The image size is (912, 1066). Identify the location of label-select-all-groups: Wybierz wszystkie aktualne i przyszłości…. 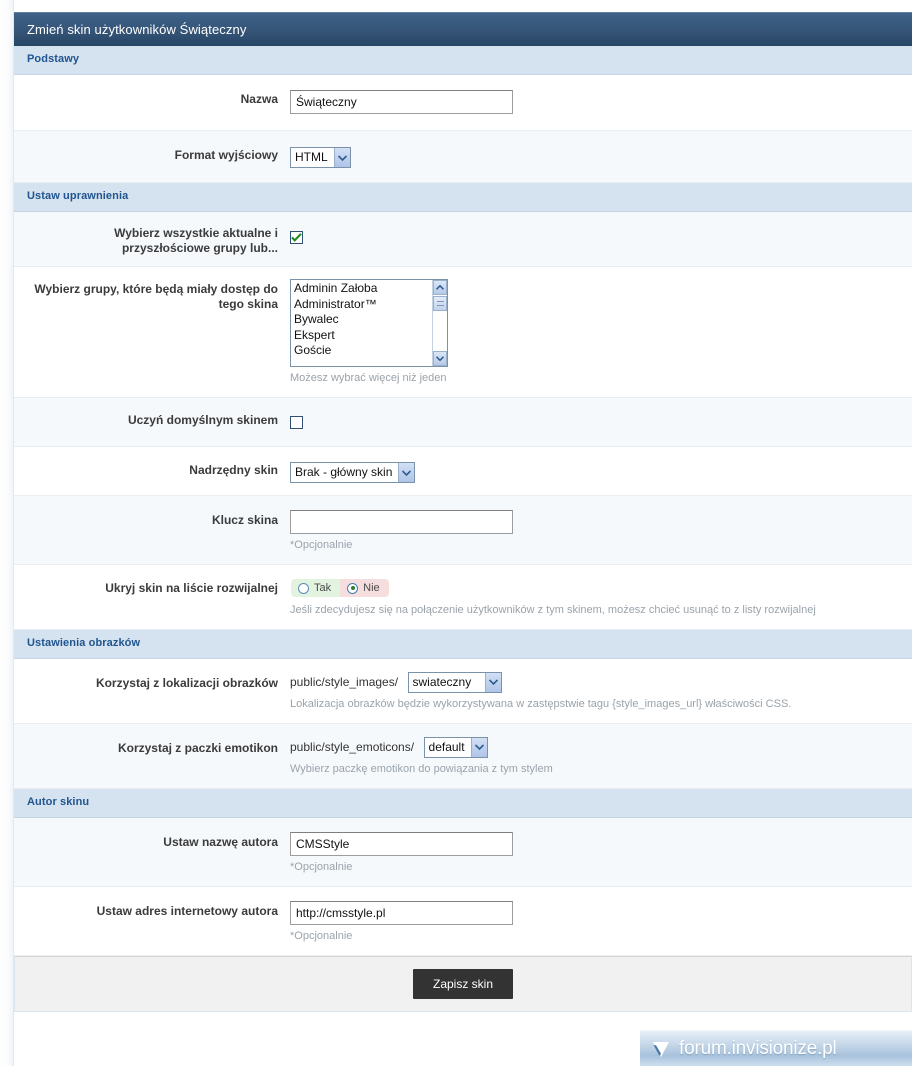
(196, 240).